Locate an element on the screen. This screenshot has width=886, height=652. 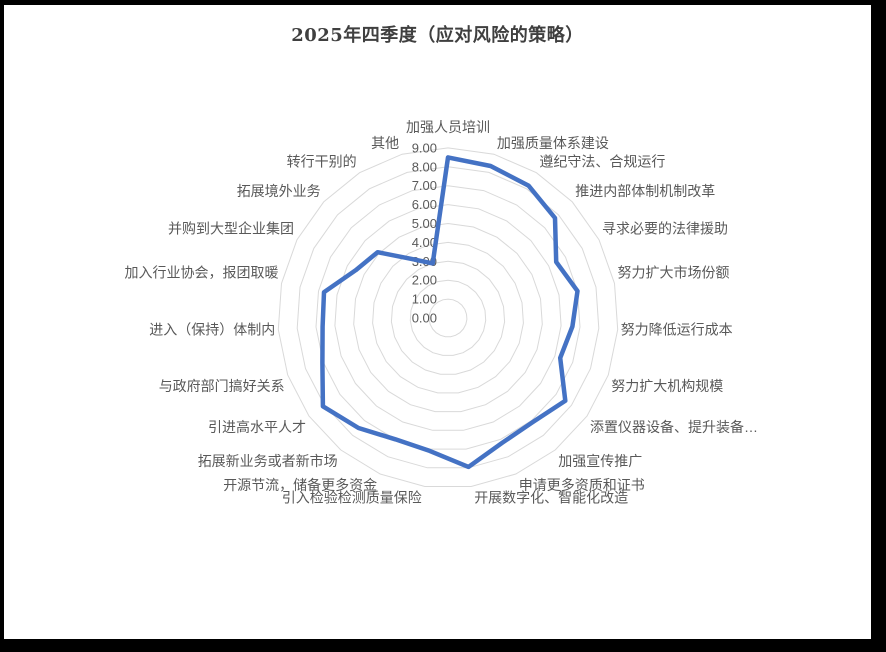
axis-tick-label: 5.00 is located at coordinates (424, 223).